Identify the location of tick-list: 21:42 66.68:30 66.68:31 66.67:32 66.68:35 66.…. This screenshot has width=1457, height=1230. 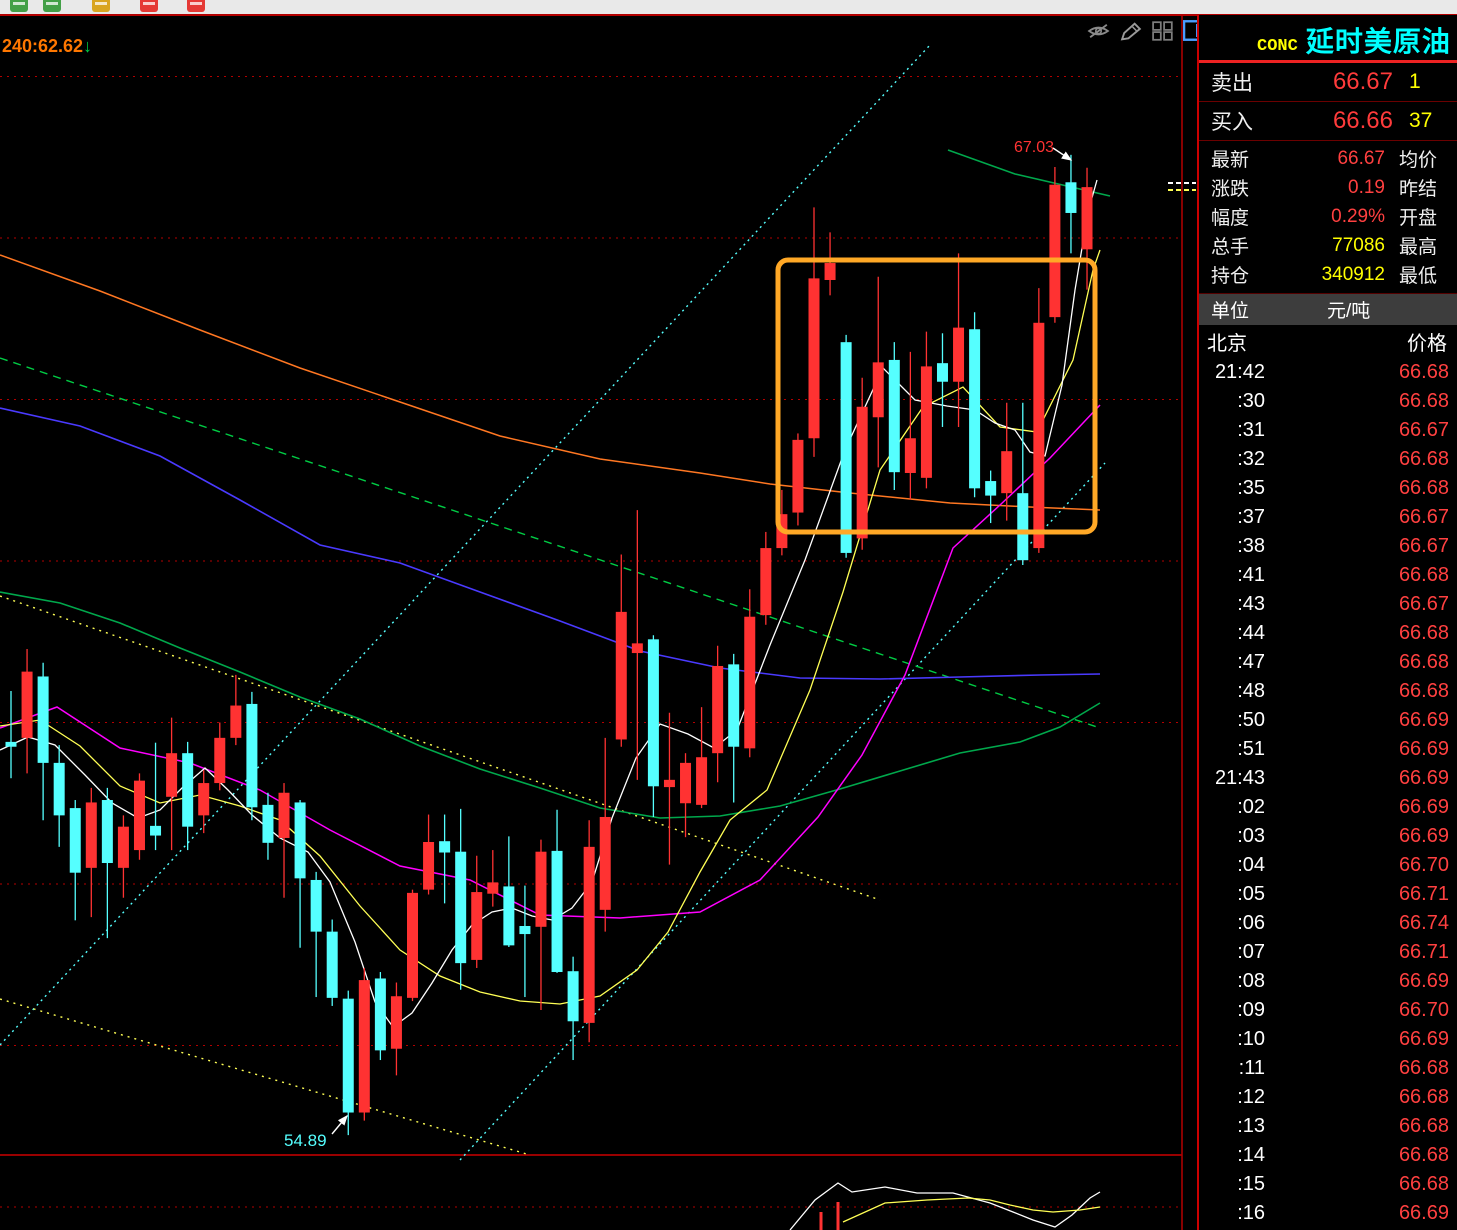
(1328, 793).